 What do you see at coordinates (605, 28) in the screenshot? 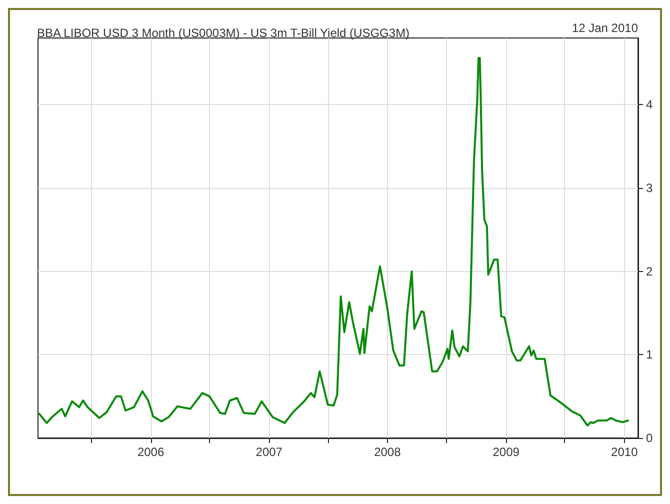
I see `text: 12 Jan 2010` at bounding box center [605, 28].